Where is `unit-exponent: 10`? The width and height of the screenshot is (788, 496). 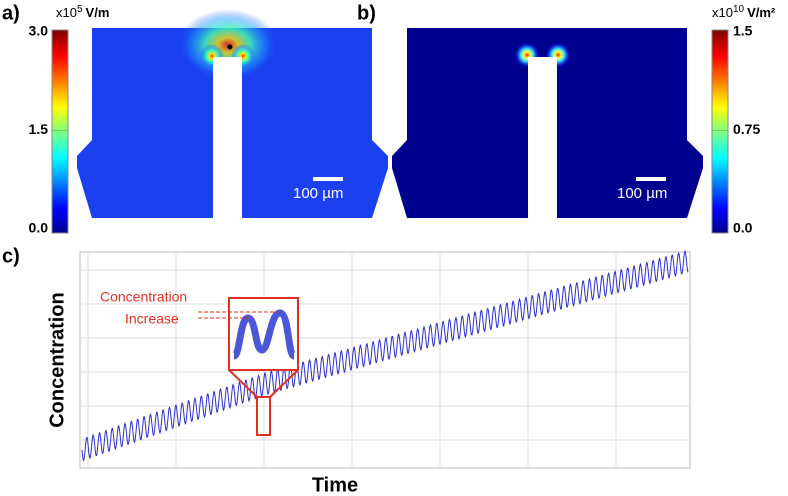 unit-exponent: 10 is located at coordinates (739, 9).